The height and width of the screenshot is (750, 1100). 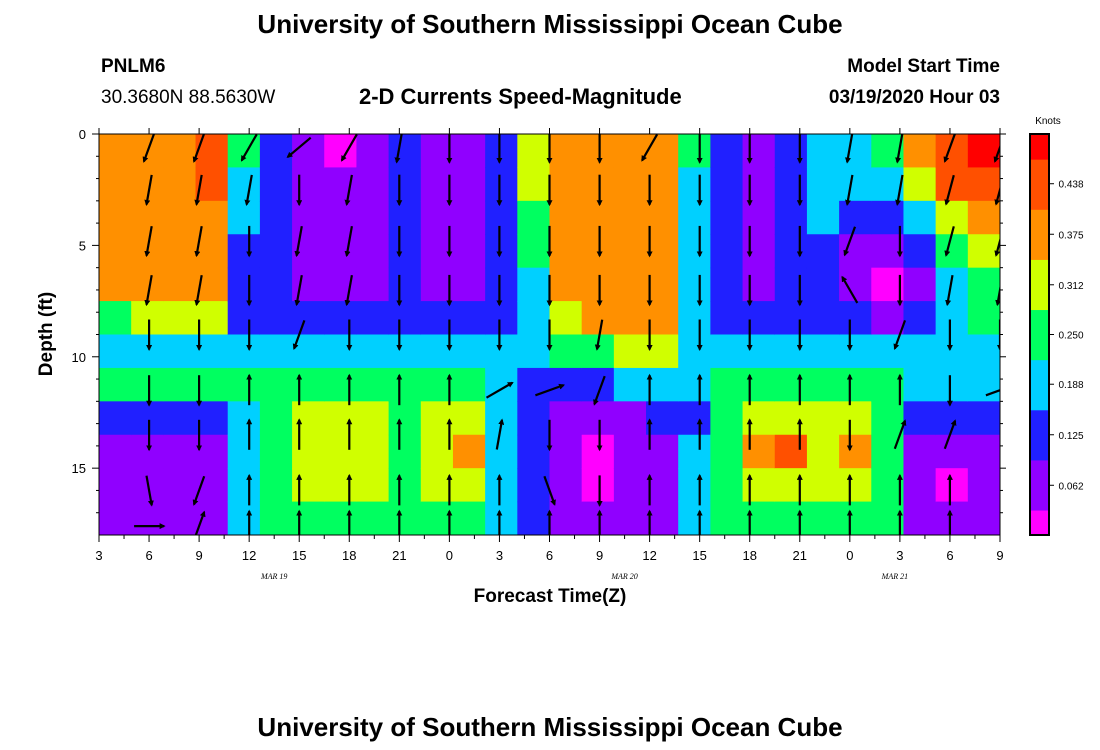 I want to click on colorbar-tick-label: 0.312, so click(x=1070, y=286).